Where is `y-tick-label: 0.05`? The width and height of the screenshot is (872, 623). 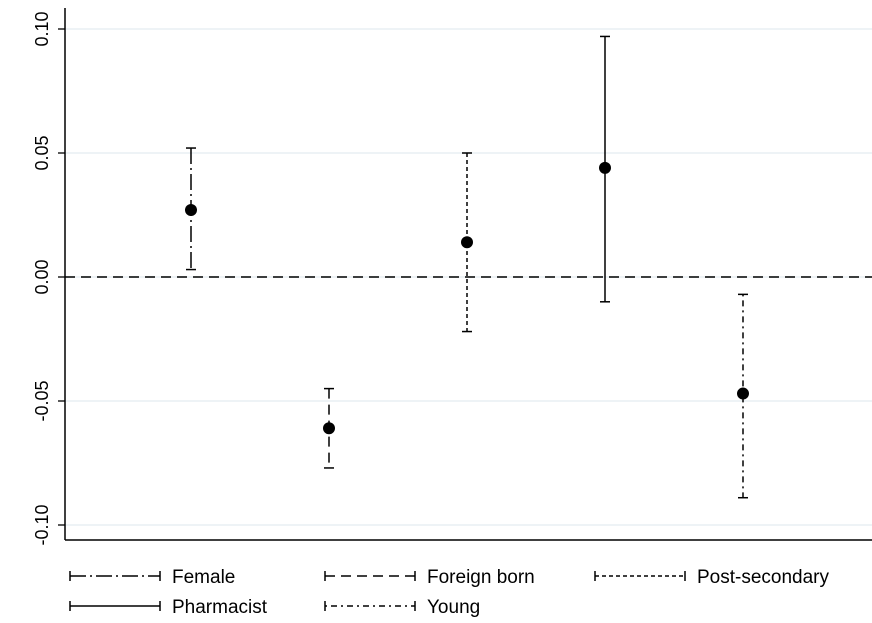 y-tick-label: 0.05 is located at coordinates (42, 152).